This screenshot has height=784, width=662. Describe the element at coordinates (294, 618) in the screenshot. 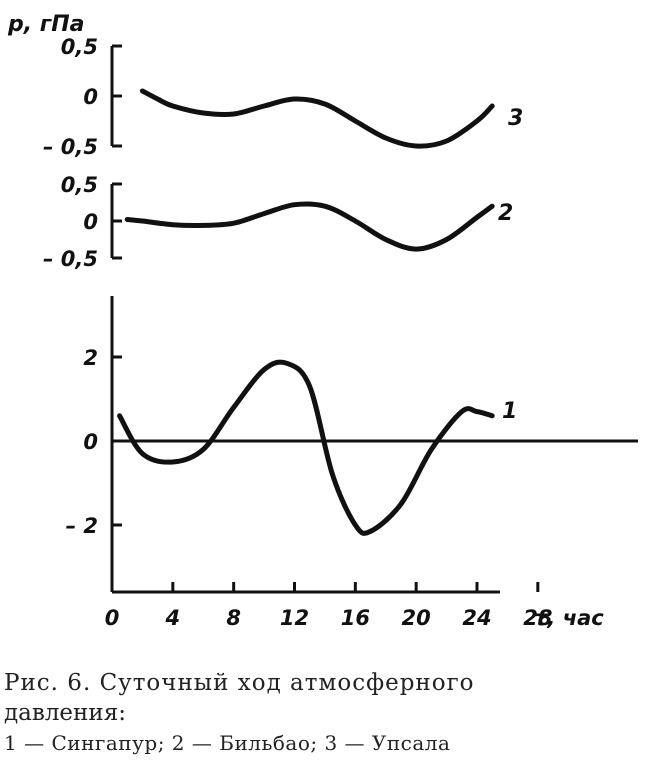

I see `x-tick-label: 12` at that location.